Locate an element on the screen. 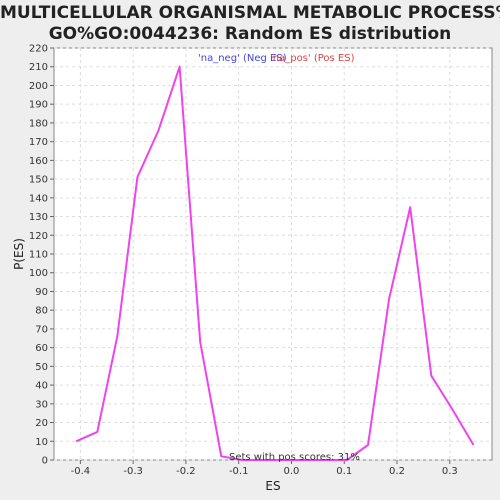 This screenshot has height=500, width=500. y-tick-label: 40 is located at coordinates (41, 386).